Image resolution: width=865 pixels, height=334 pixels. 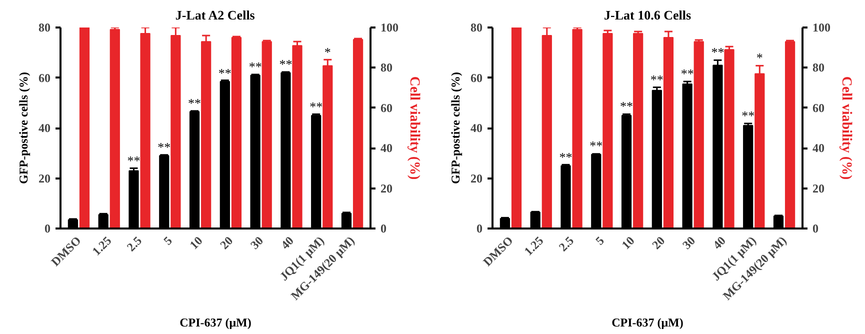 What do you see at coordinates (648, 15) in the screenshot?
I see `chart-title: J-Lat 10.6 Cells` at bounding box center [648, 15].